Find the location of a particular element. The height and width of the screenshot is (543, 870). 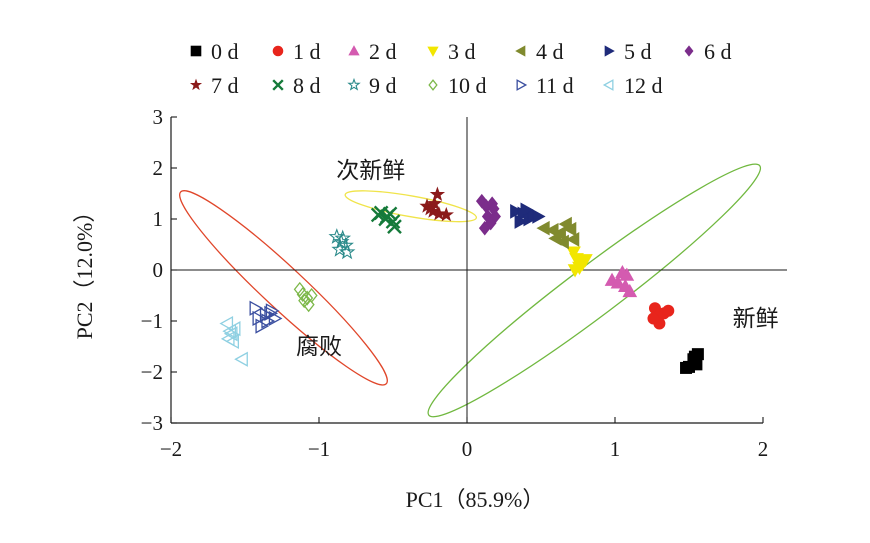

legend-marker-5d is located at coordinates (609, 51).